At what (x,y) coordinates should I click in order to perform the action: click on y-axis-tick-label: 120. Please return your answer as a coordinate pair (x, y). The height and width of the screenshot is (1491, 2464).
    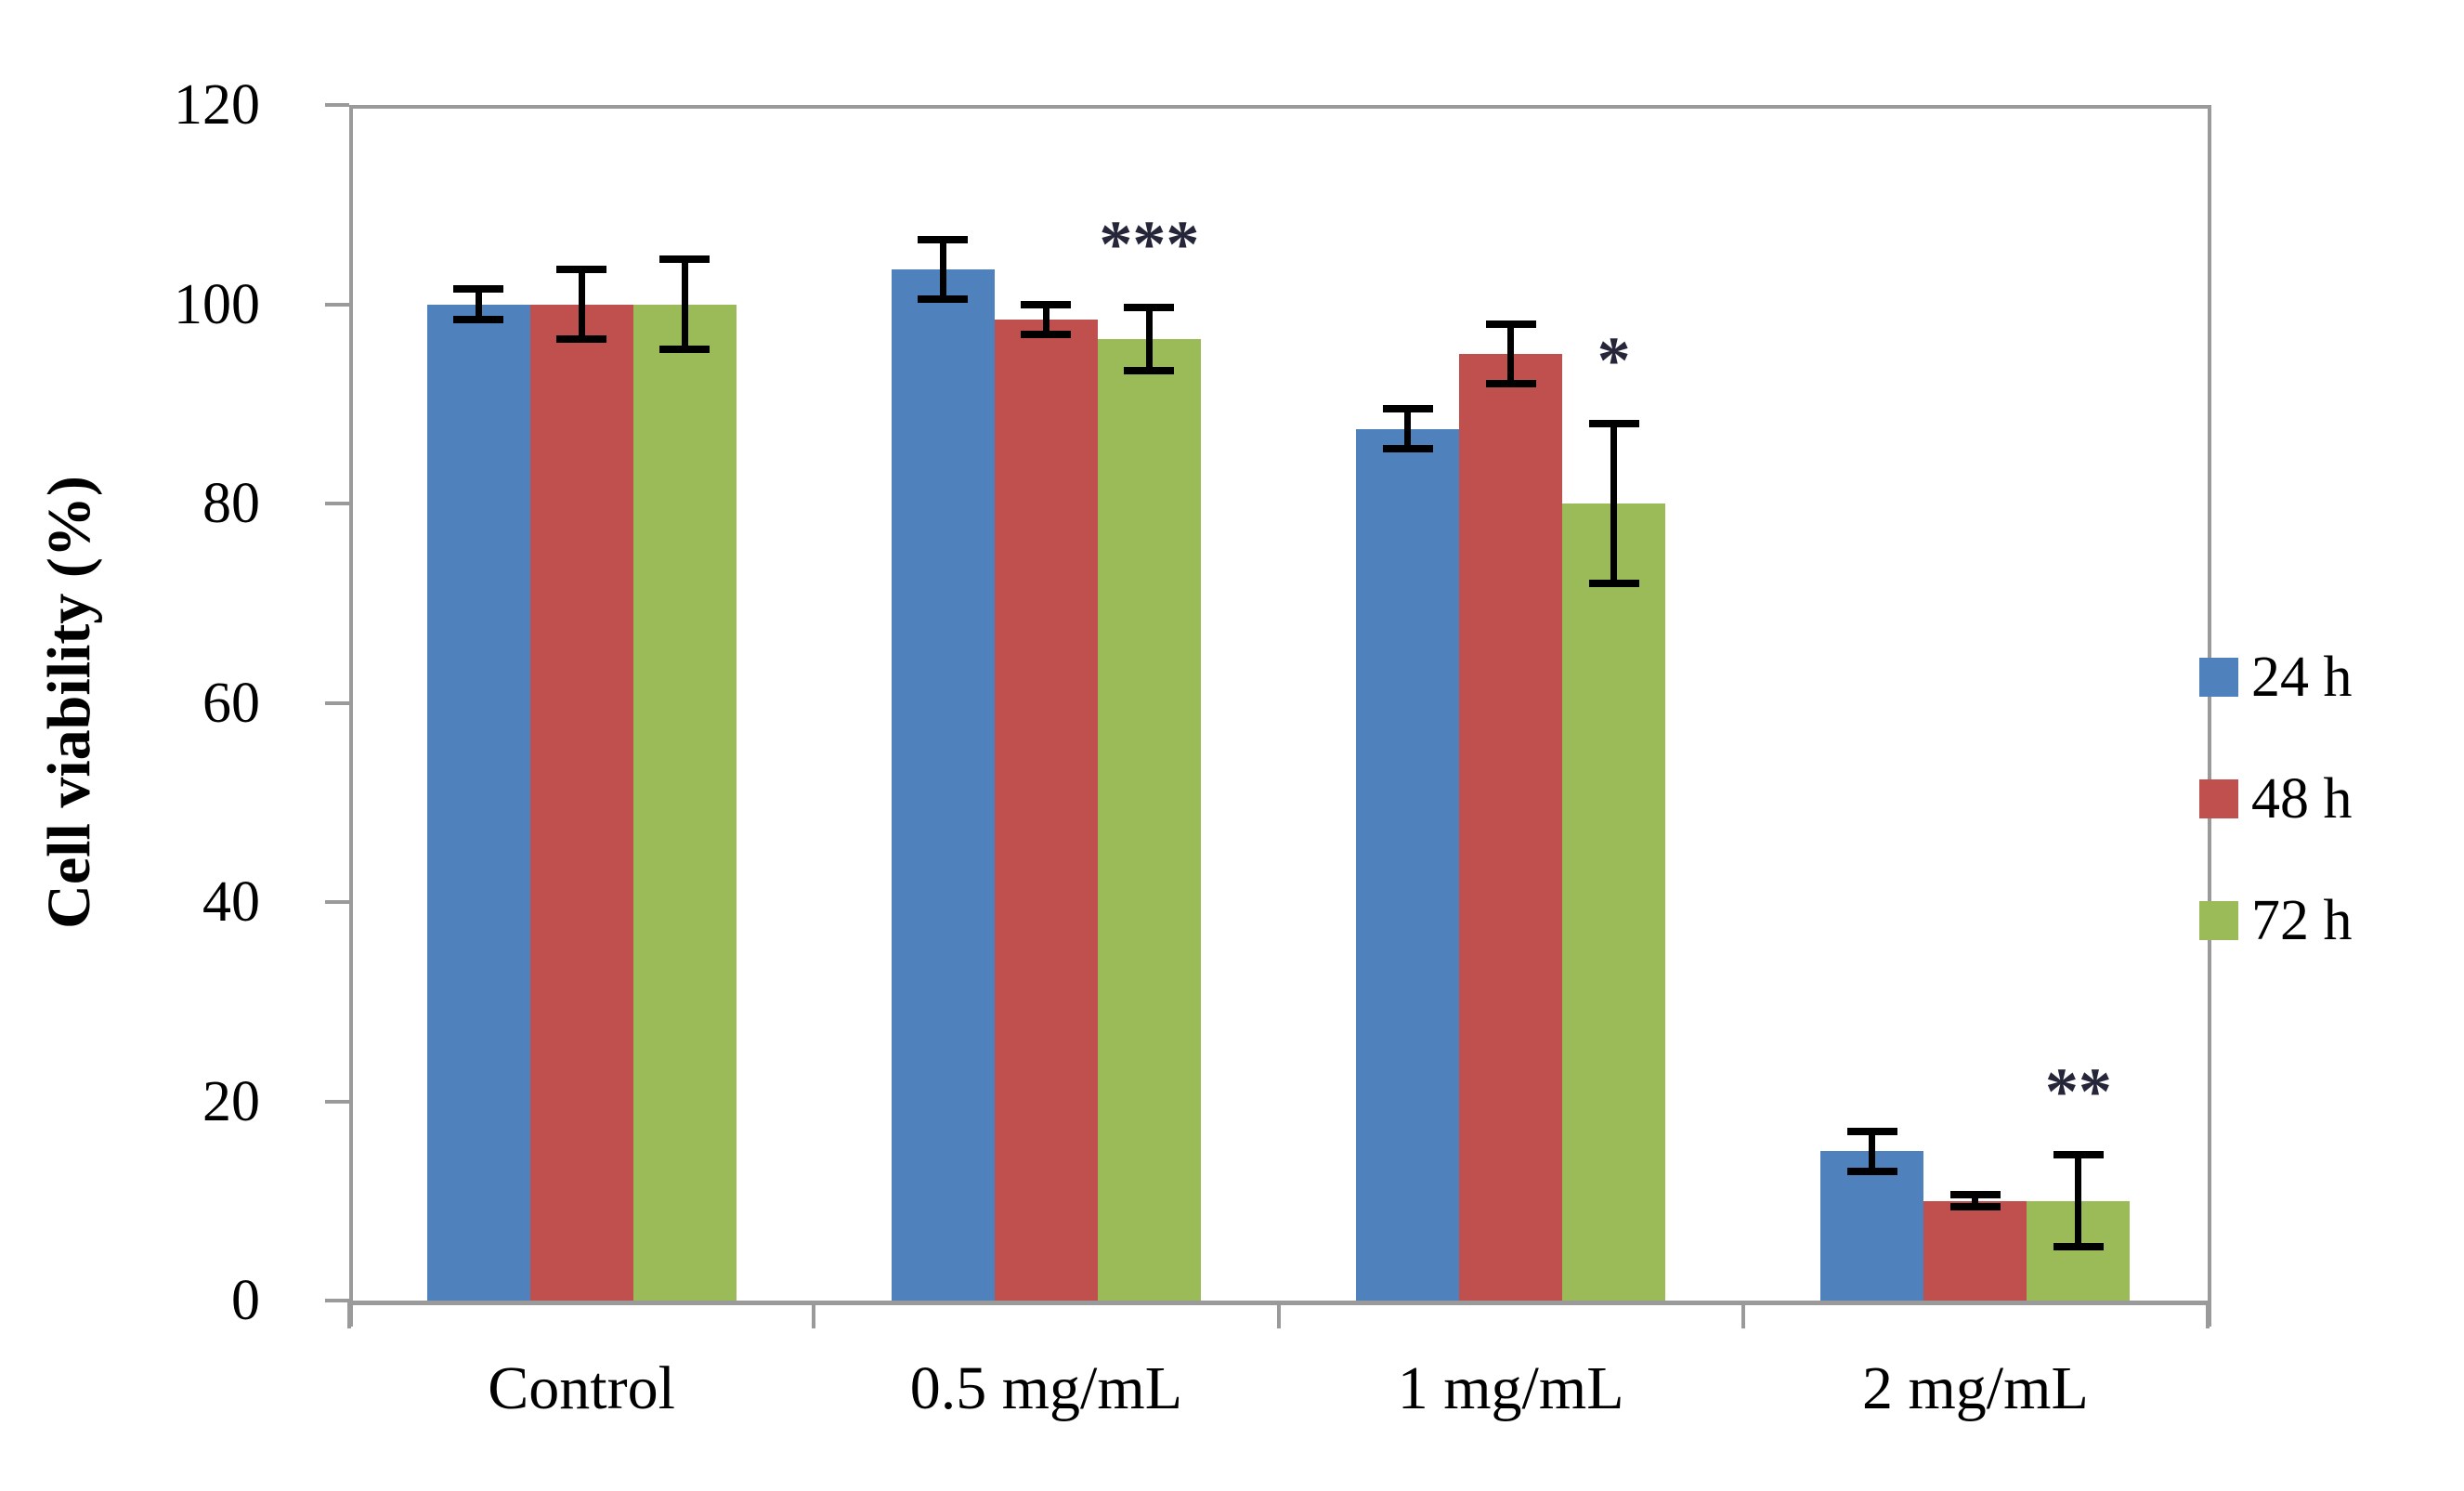
    Looking at the image, I should click on (217, 105).